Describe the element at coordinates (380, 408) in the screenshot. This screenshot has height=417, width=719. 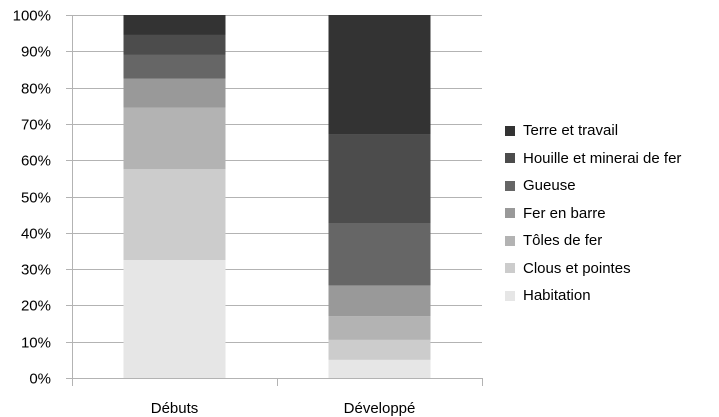
I see `x-category-label: Développé` at that location.